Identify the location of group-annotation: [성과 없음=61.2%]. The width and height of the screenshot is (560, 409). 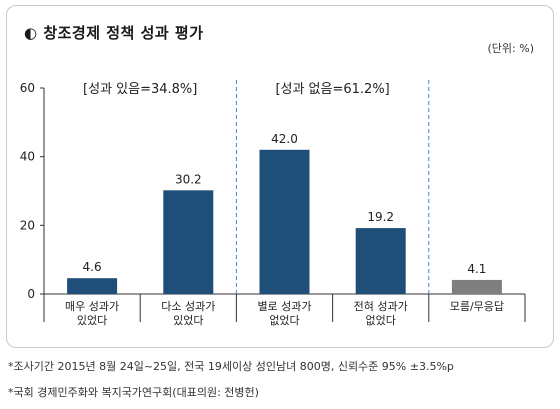
(332, 89).